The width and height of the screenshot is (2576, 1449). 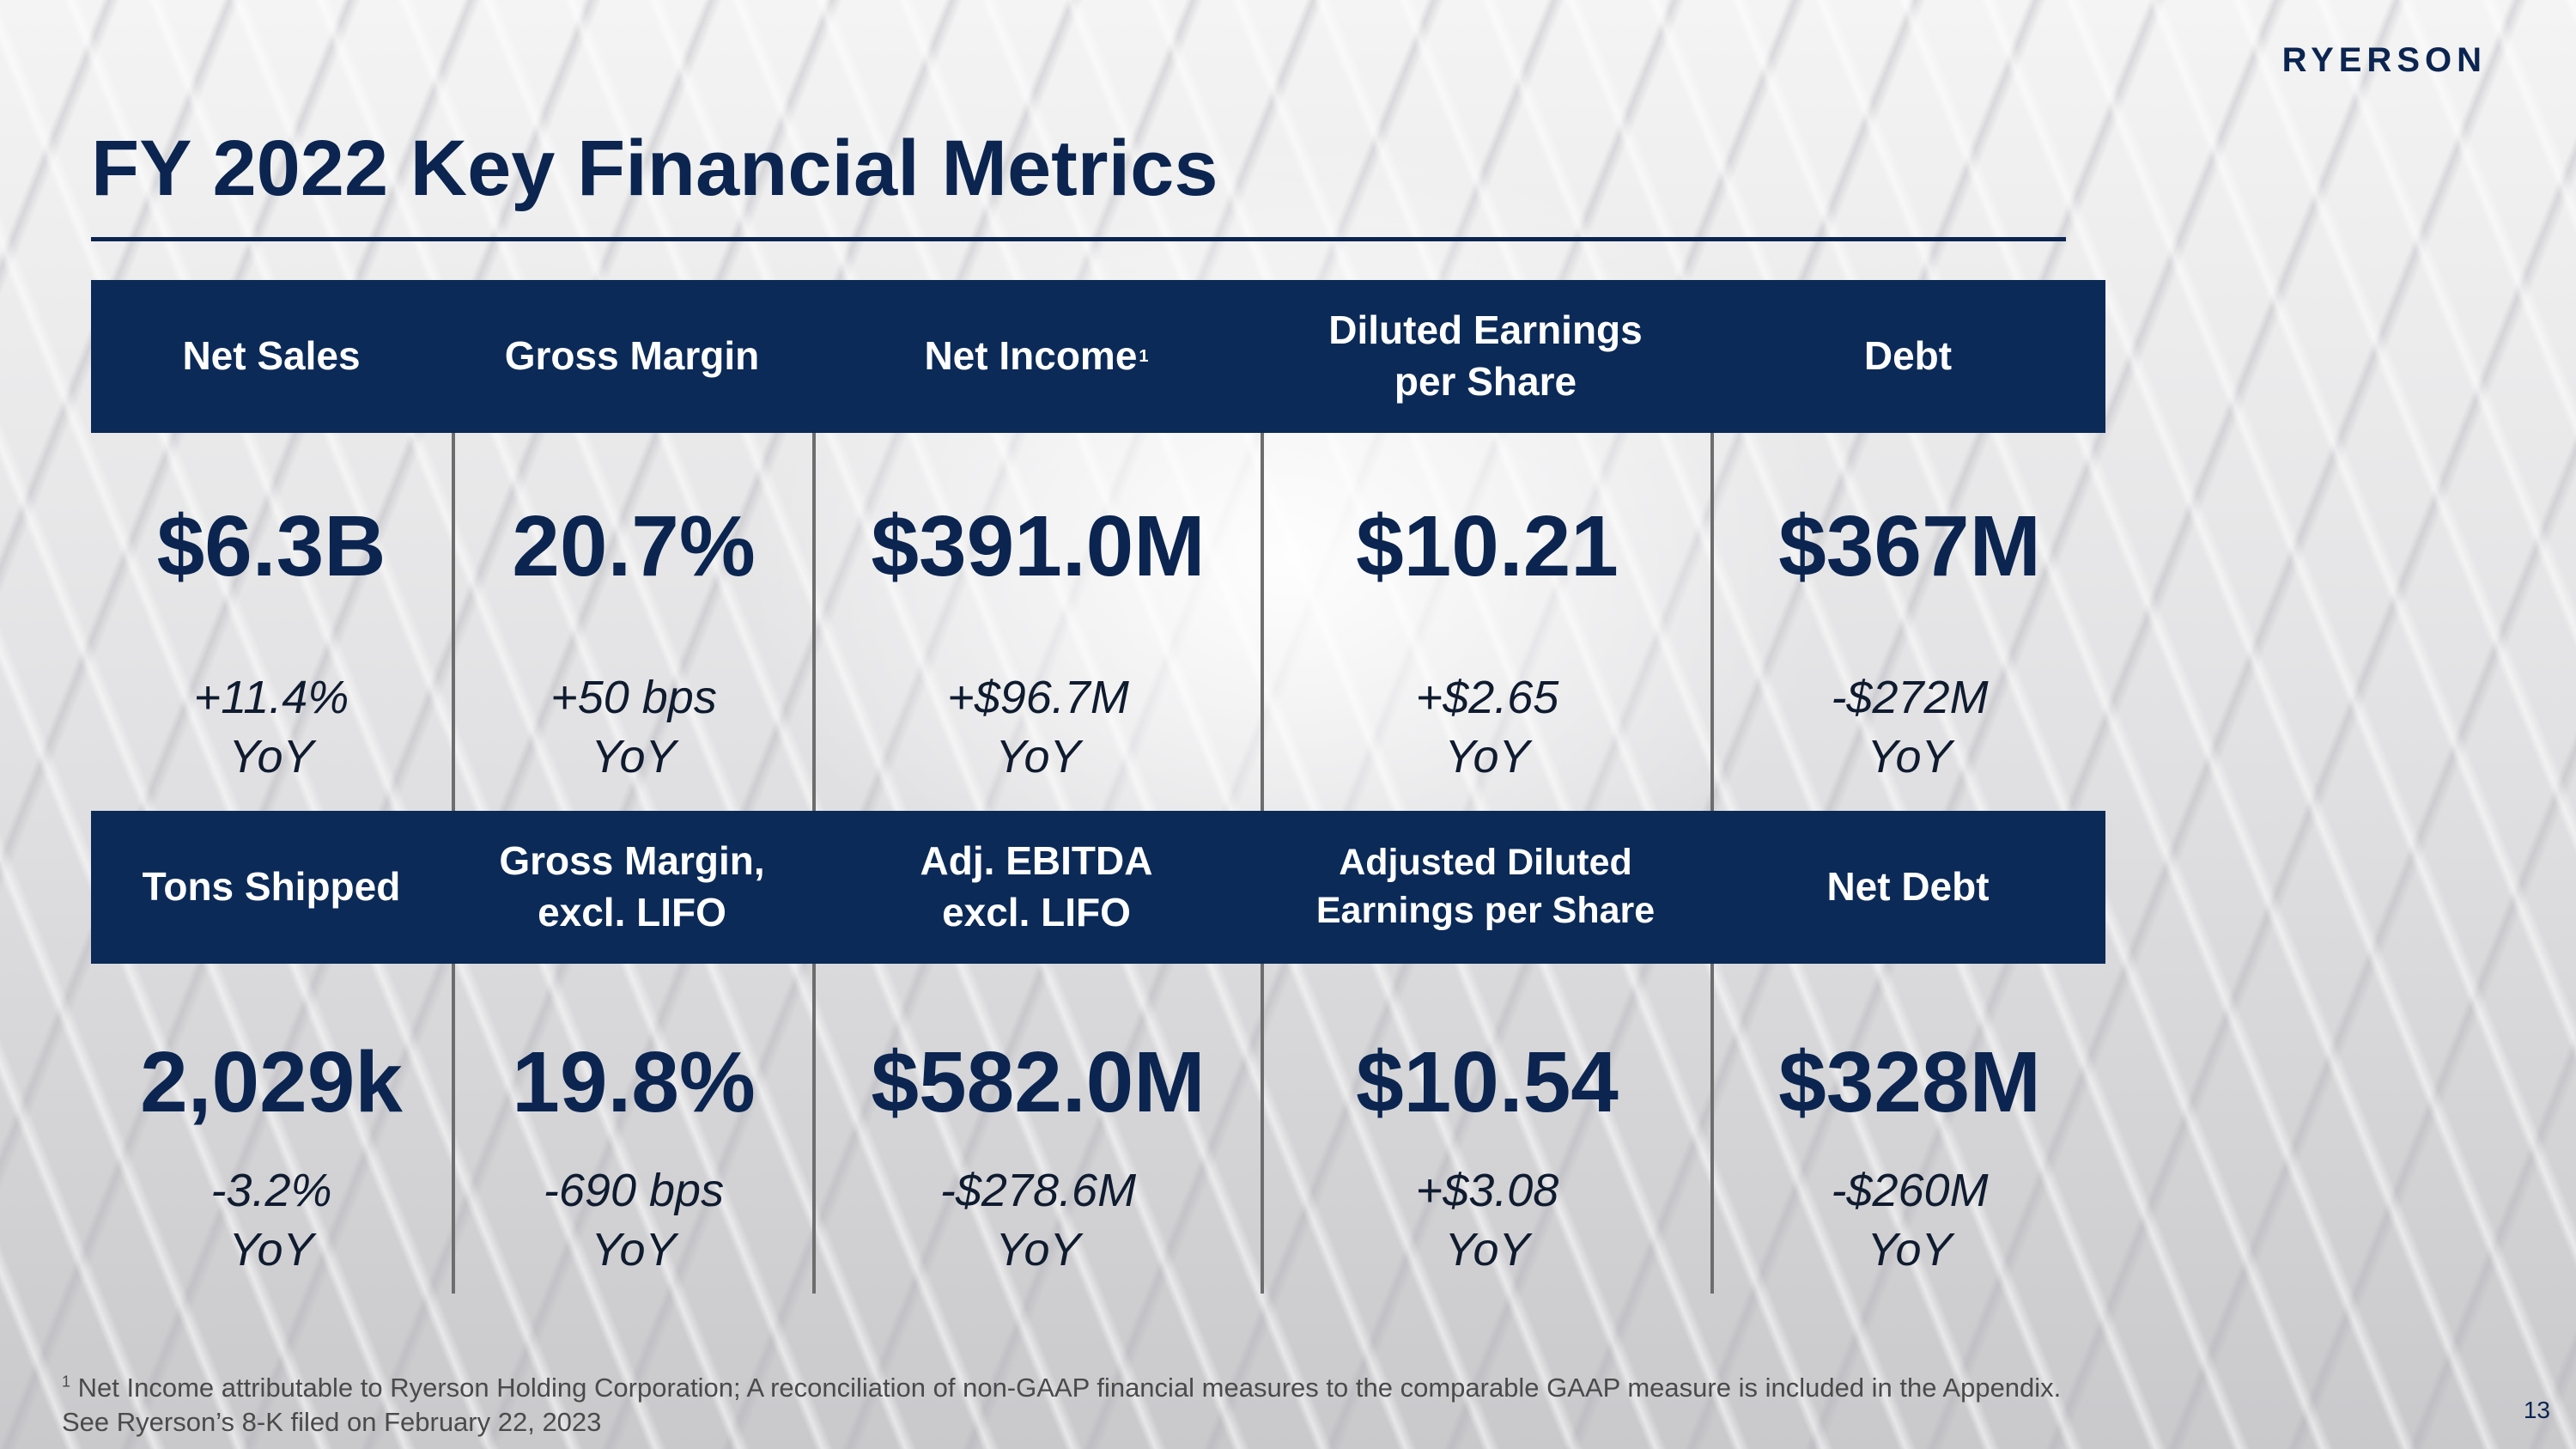 What do you see at coordinates (634, 1082) in the screenshot?
I see `metric-value: 19.8%` at bounding box center [634, 1082].